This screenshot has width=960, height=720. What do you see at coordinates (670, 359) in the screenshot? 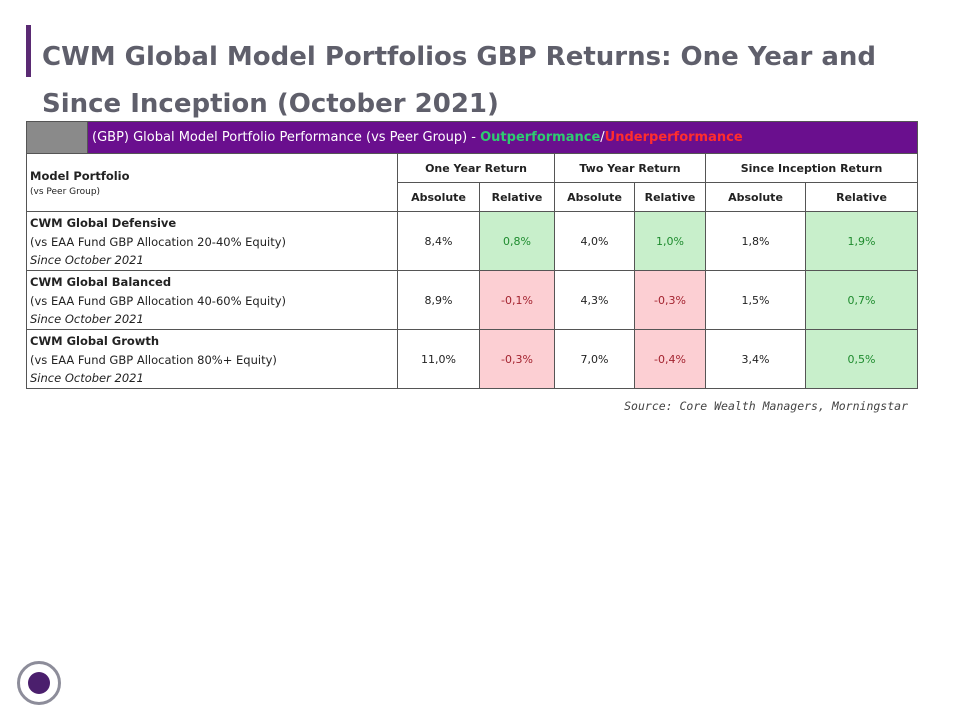
I see `relative-value-cell: -0,4%` at bounding box center [670, 359].